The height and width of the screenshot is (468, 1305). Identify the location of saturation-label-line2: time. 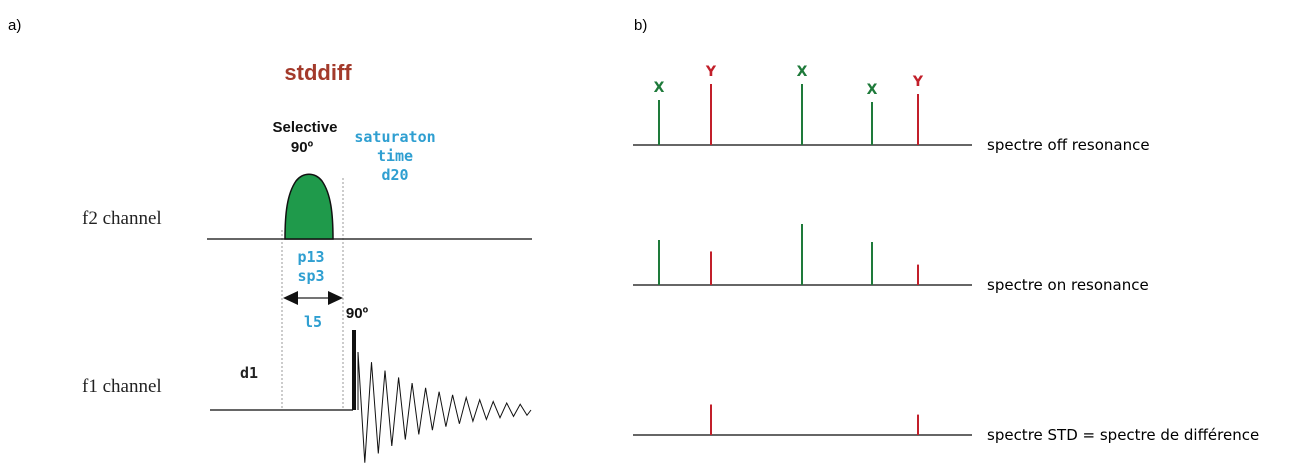
(395, 156).